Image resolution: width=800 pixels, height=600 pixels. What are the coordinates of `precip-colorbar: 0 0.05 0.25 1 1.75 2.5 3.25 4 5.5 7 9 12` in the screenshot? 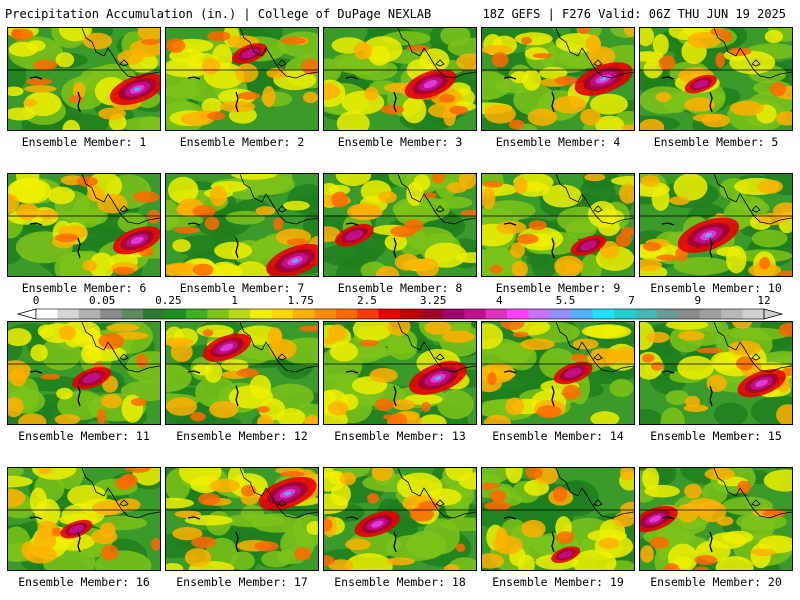 It's located at (400, 307).